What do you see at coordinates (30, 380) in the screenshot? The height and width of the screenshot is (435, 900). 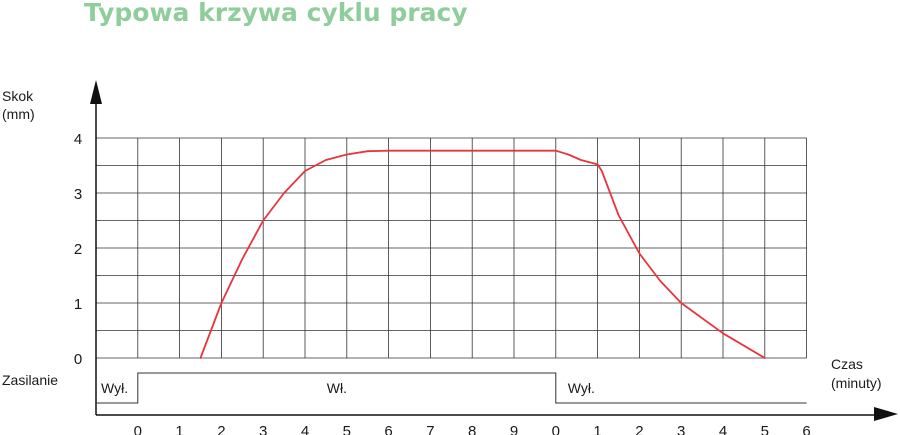 I see `power-label: Zasilanie` at bounding box center [30, 380].